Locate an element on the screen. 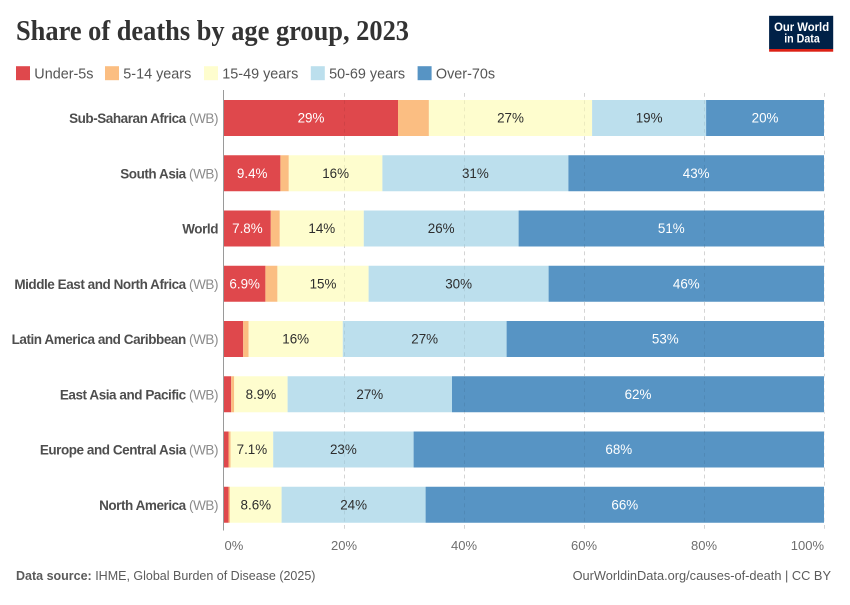  svg-text: 60% is located at coordinates (584, 545).